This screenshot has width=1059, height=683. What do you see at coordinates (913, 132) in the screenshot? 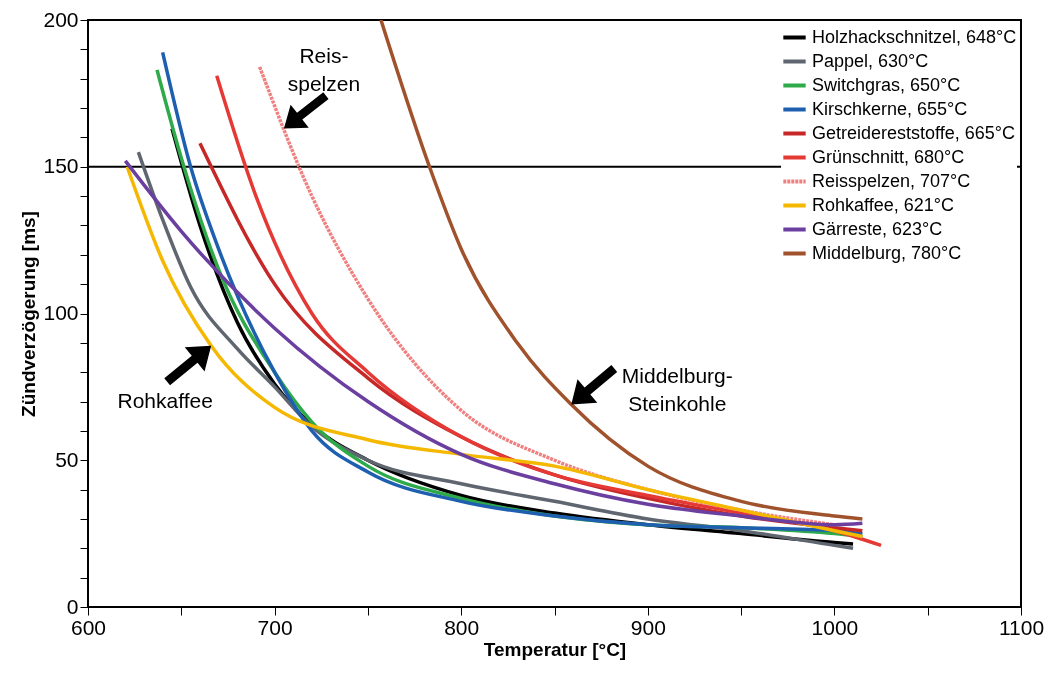
I see `legend-label: Getreidereststoffe, 665°C` at bounding box center [913, 132].